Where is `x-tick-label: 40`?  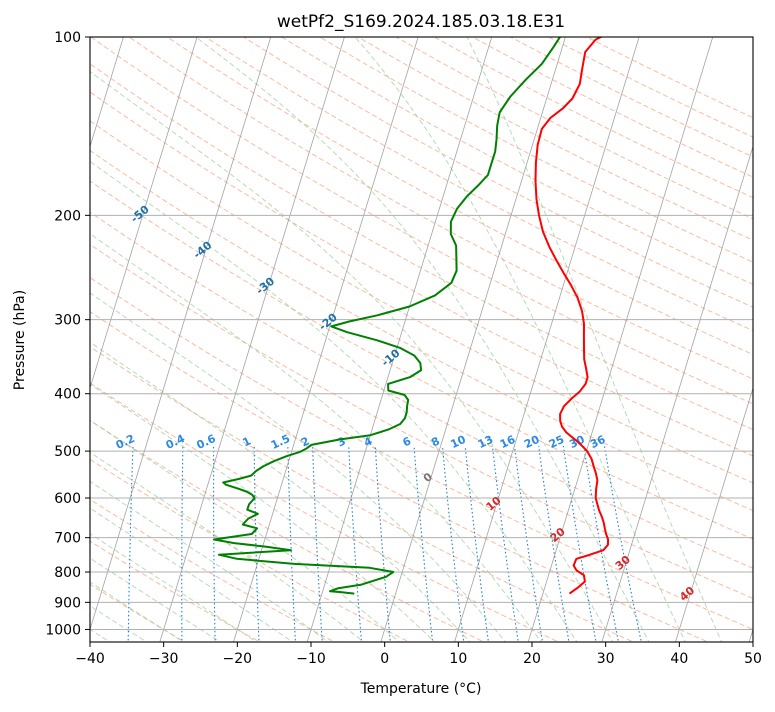
x-tick-label: 40 is located at coordinates (679, 659).